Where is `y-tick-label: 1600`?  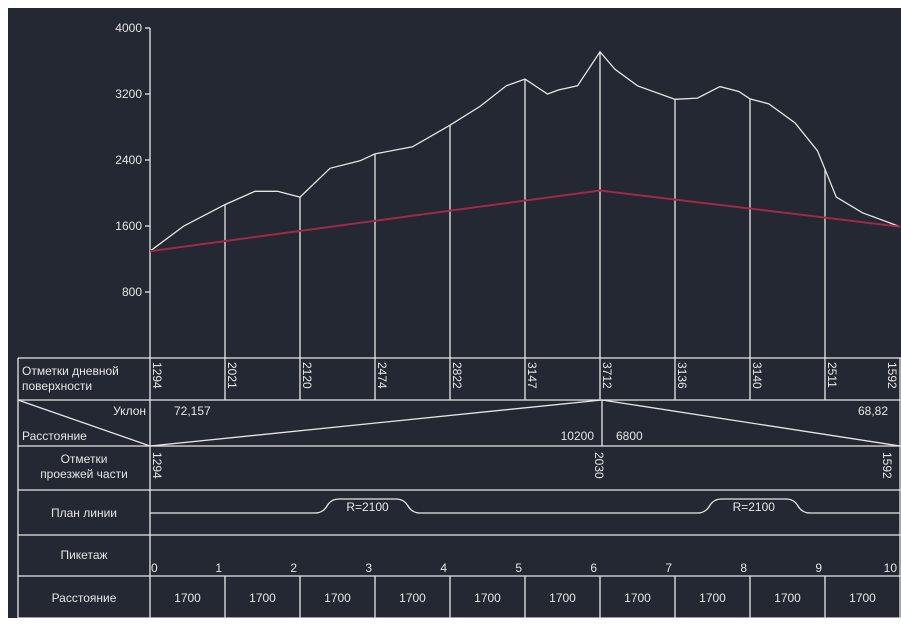 y-tick-label: 1600 is located at coordinates (128, 226).